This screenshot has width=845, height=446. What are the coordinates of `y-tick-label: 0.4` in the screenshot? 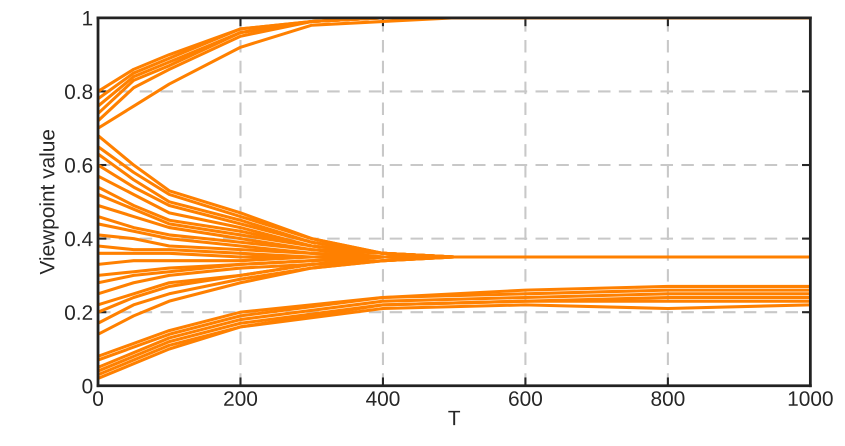 It's located at (79, 239).